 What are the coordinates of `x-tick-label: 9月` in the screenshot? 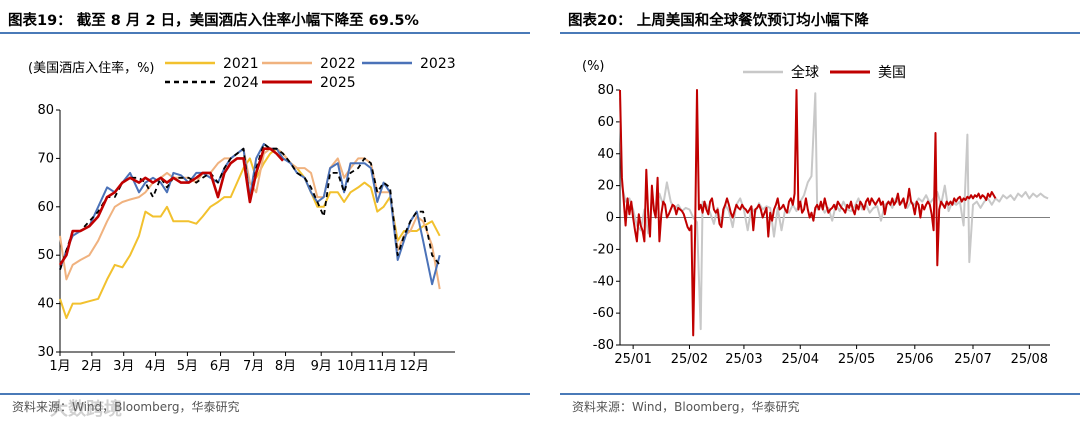 It's located at (321, 366).